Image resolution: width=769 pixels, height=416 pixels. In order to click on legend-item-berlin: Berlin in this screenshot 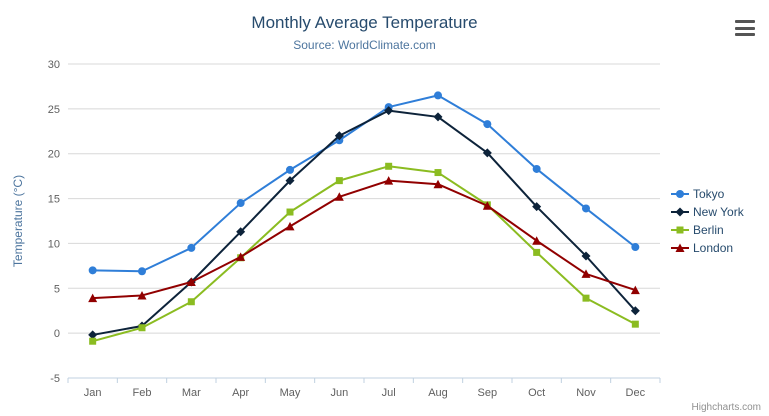, I will do `click(697, 230)`.